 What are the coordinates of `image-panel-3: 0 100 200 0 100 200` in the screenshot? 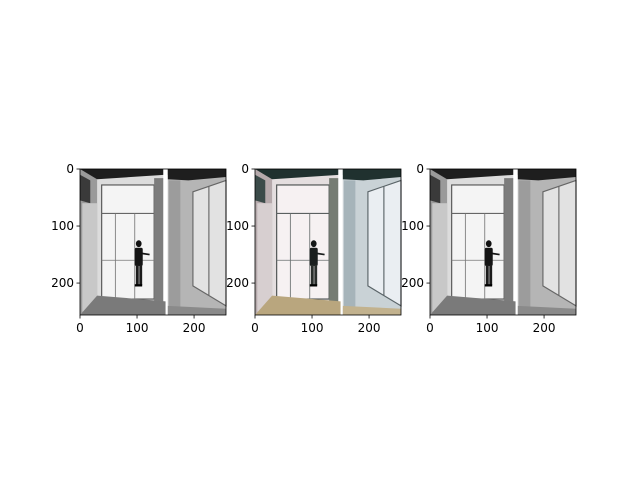 It's located at (489, 248).